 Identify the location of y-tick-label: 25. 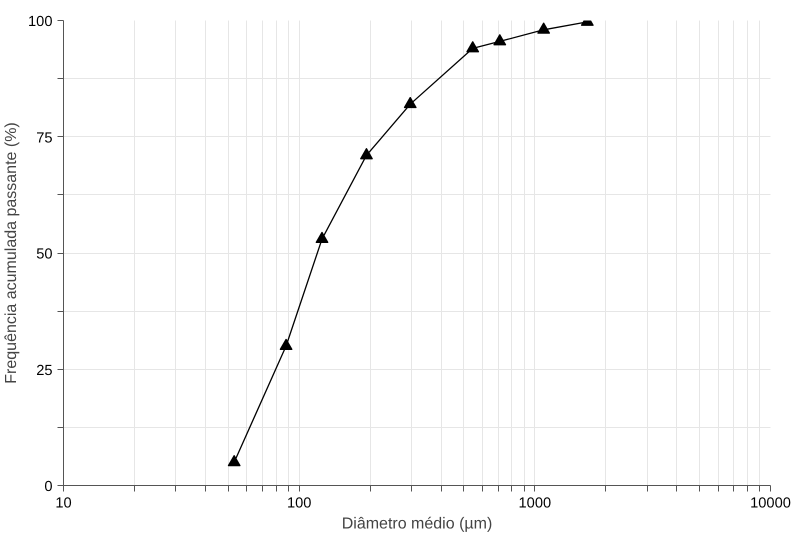
(44, 370).